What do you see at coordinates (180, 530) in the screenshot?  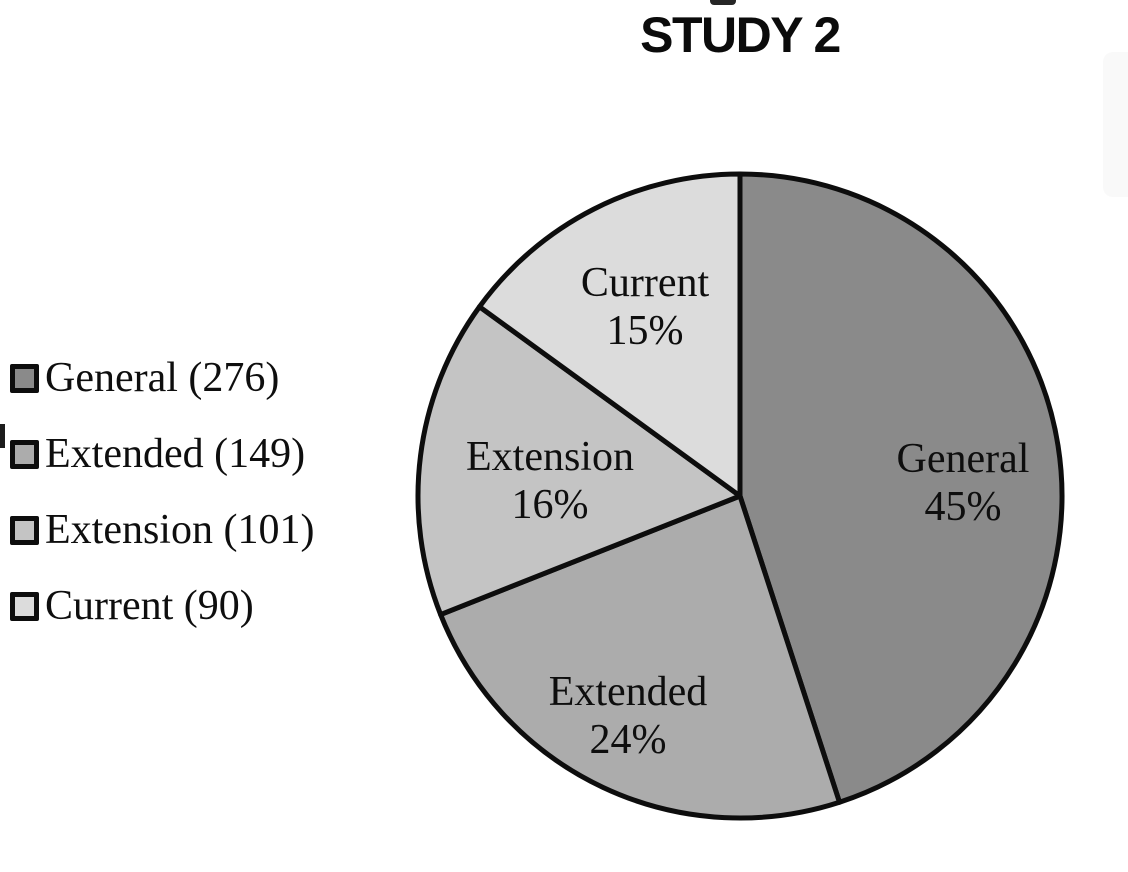 I see `legend-label: Extension (101)` at bounding box center [180, 530].